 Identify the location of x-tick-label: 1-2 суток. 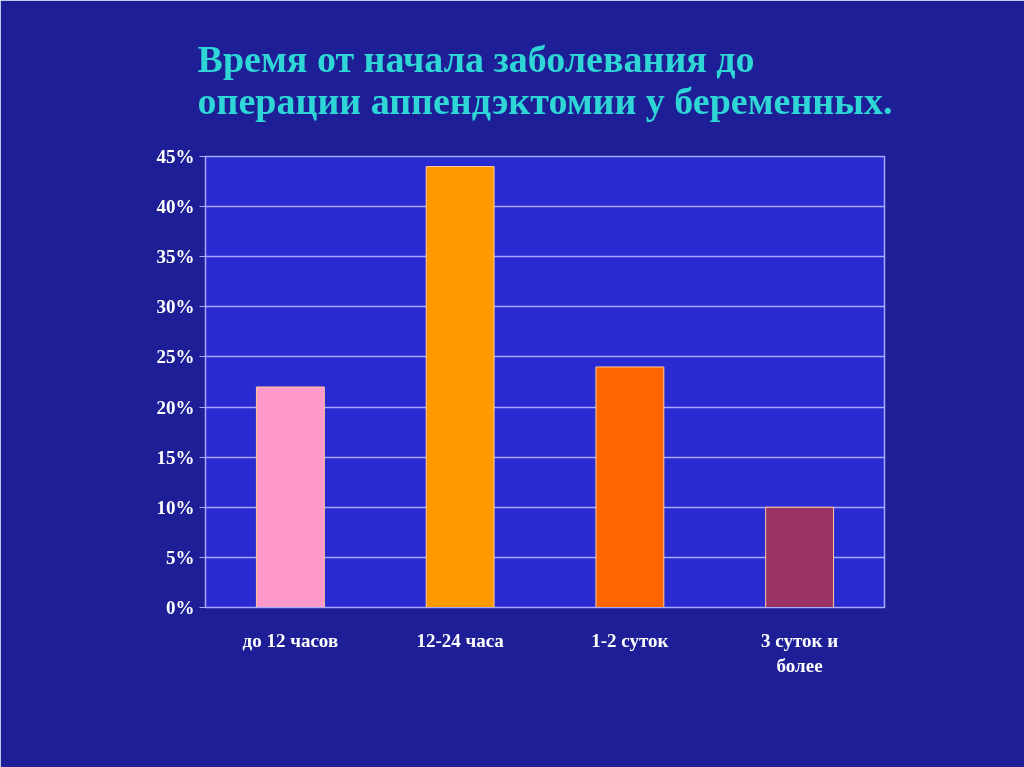
(630, 640).